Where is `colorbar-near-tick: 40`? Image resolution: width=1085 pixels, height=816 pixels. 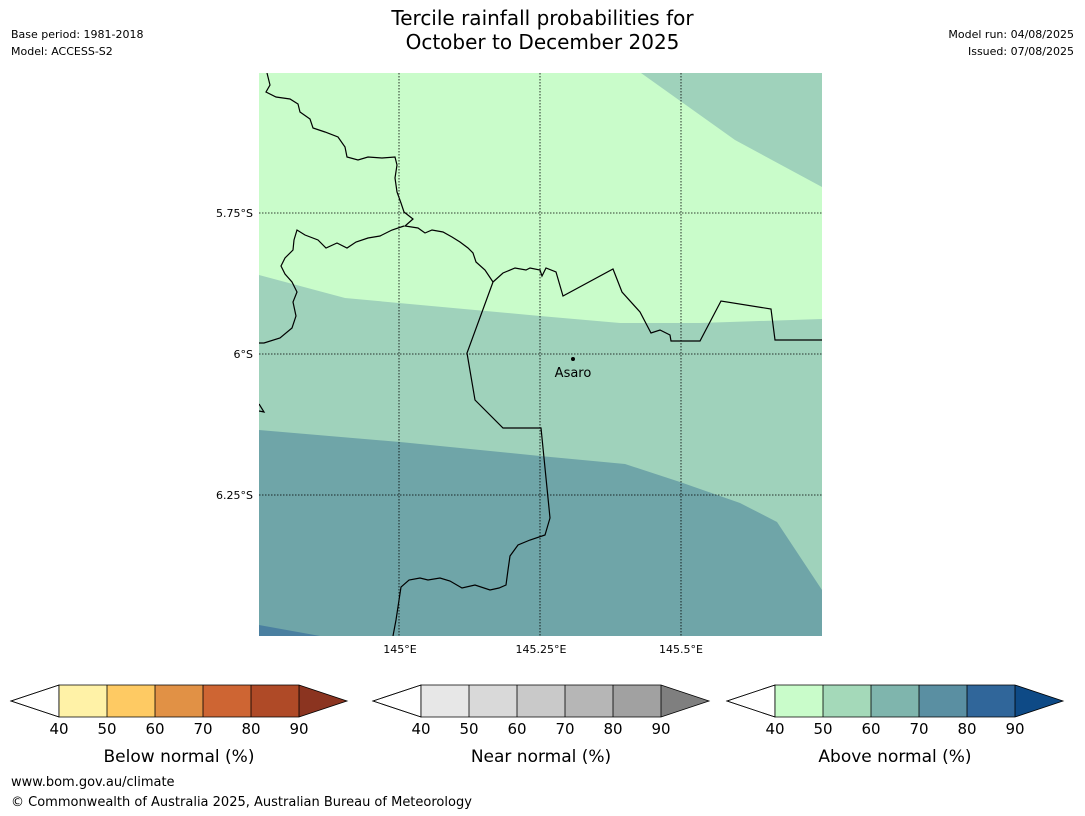 colorbar-near-tick: 40 is located at coordinates (420, 729).